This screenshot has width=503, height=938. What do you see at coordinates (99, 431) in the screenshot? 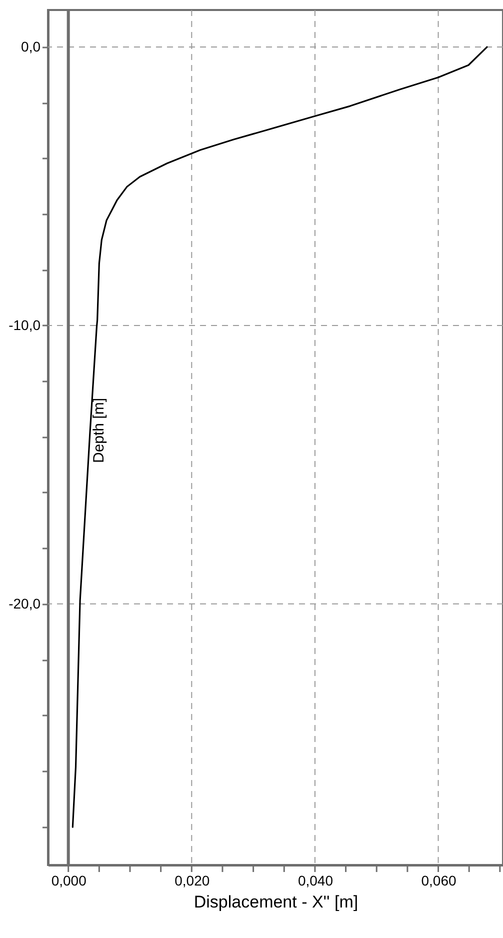
I see `y-axis-title: Depth [m]` at bounding box center [99, 431].